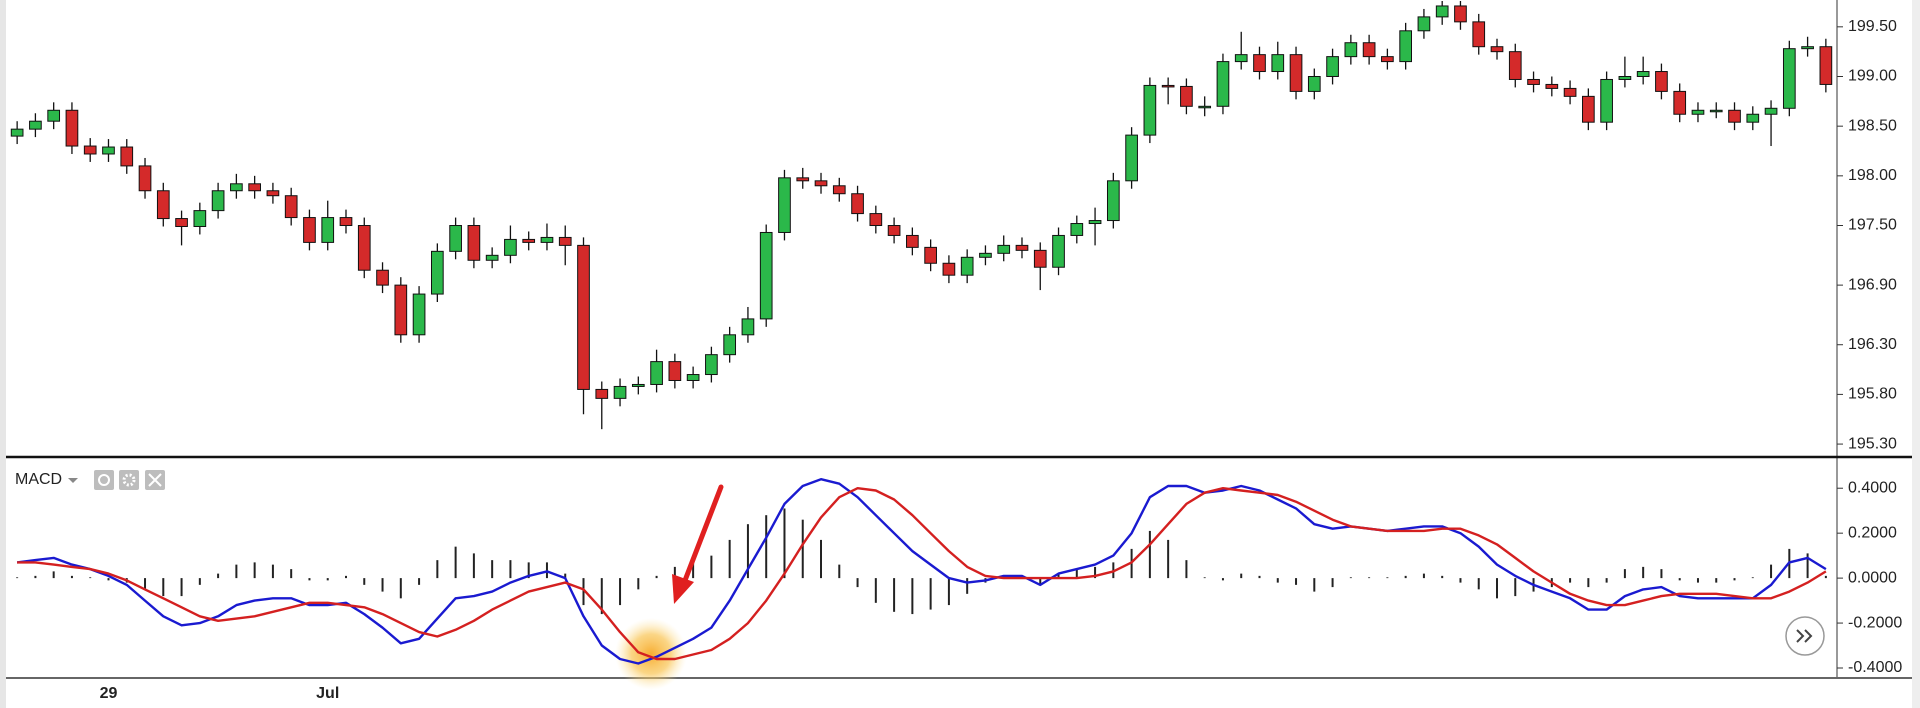 Image resolution: width=1920 pixels, height=708 pixels. I want to click on visibility-icon, so click(104, 480).